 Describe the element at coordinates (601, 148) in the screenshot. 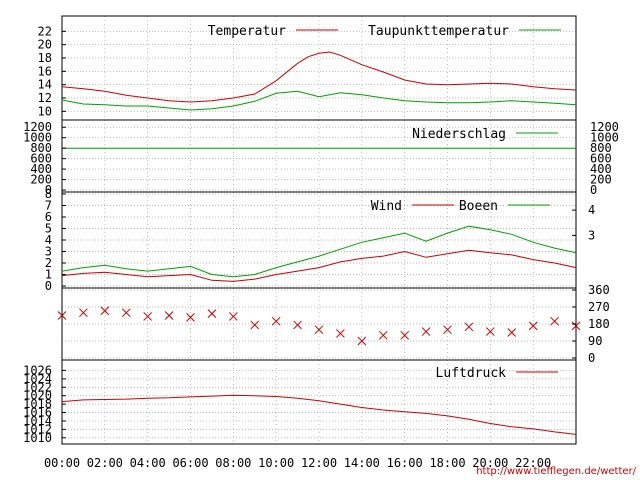

I see `y-tick-label-right: 800` at that location.